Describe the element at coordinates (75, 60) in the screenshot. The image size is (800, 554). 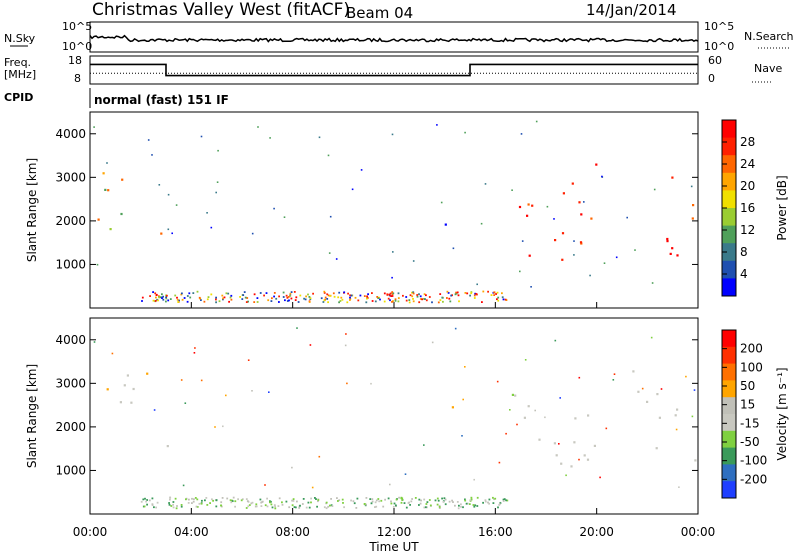
I see `freq-left-tick-top: 18` at that location.